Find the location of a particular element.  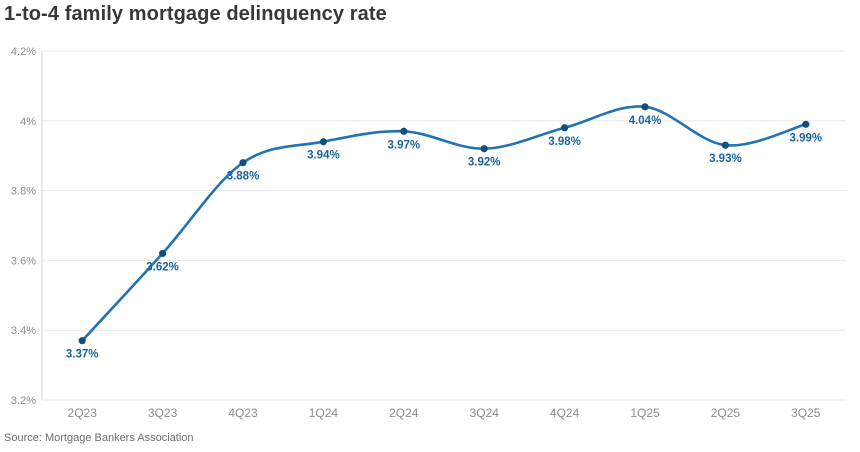

y-tick-label: 3.2% is located at coordinates (23, 401).